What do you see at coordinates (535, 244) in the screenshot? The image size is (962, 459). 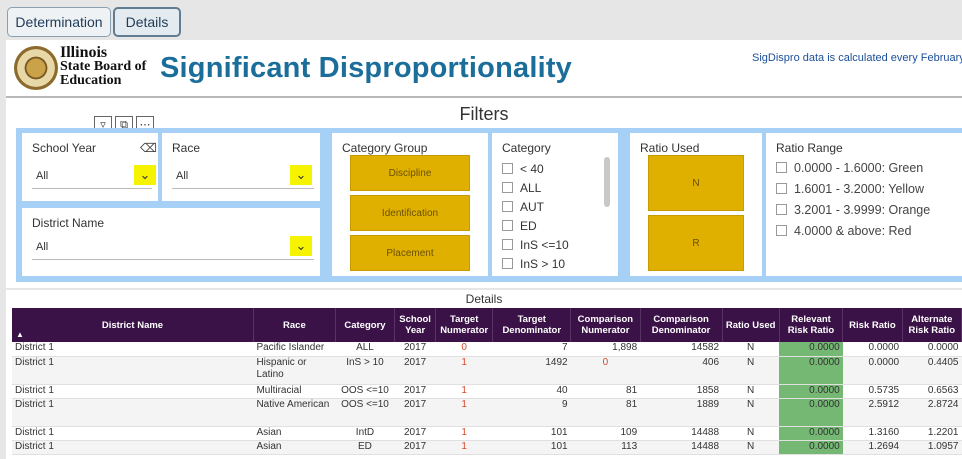 I see `category-option: InS <=10` at bounding box center [535, 244].